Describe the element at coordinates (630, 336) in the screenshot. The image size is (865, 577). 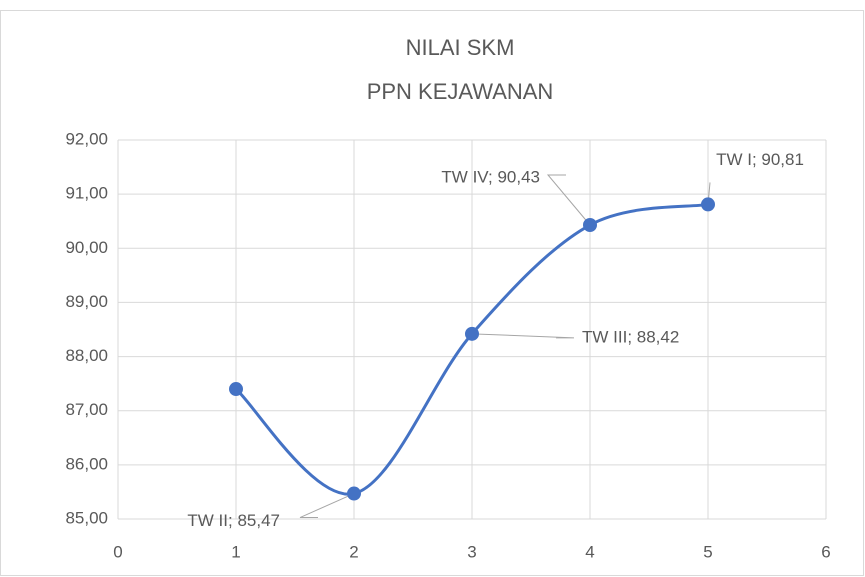
I see `data-label: TW III; 88,42` at that location.